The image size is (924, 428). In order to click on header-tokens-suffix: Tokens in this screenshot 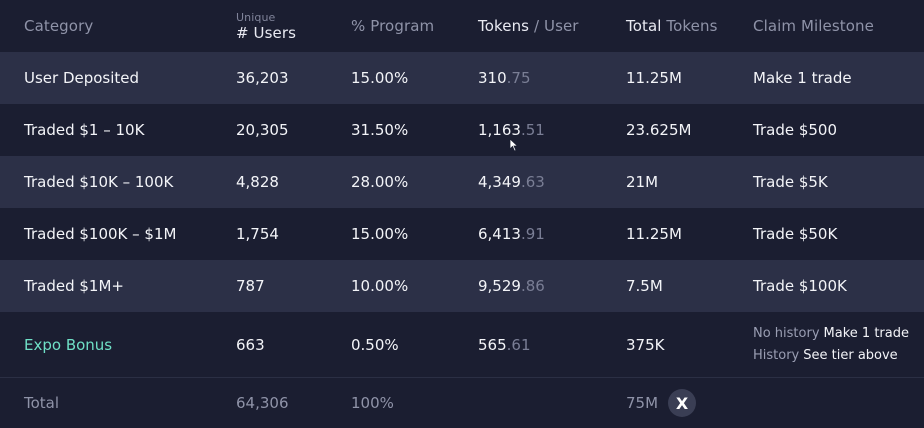, I will do `click(689, 26)`.